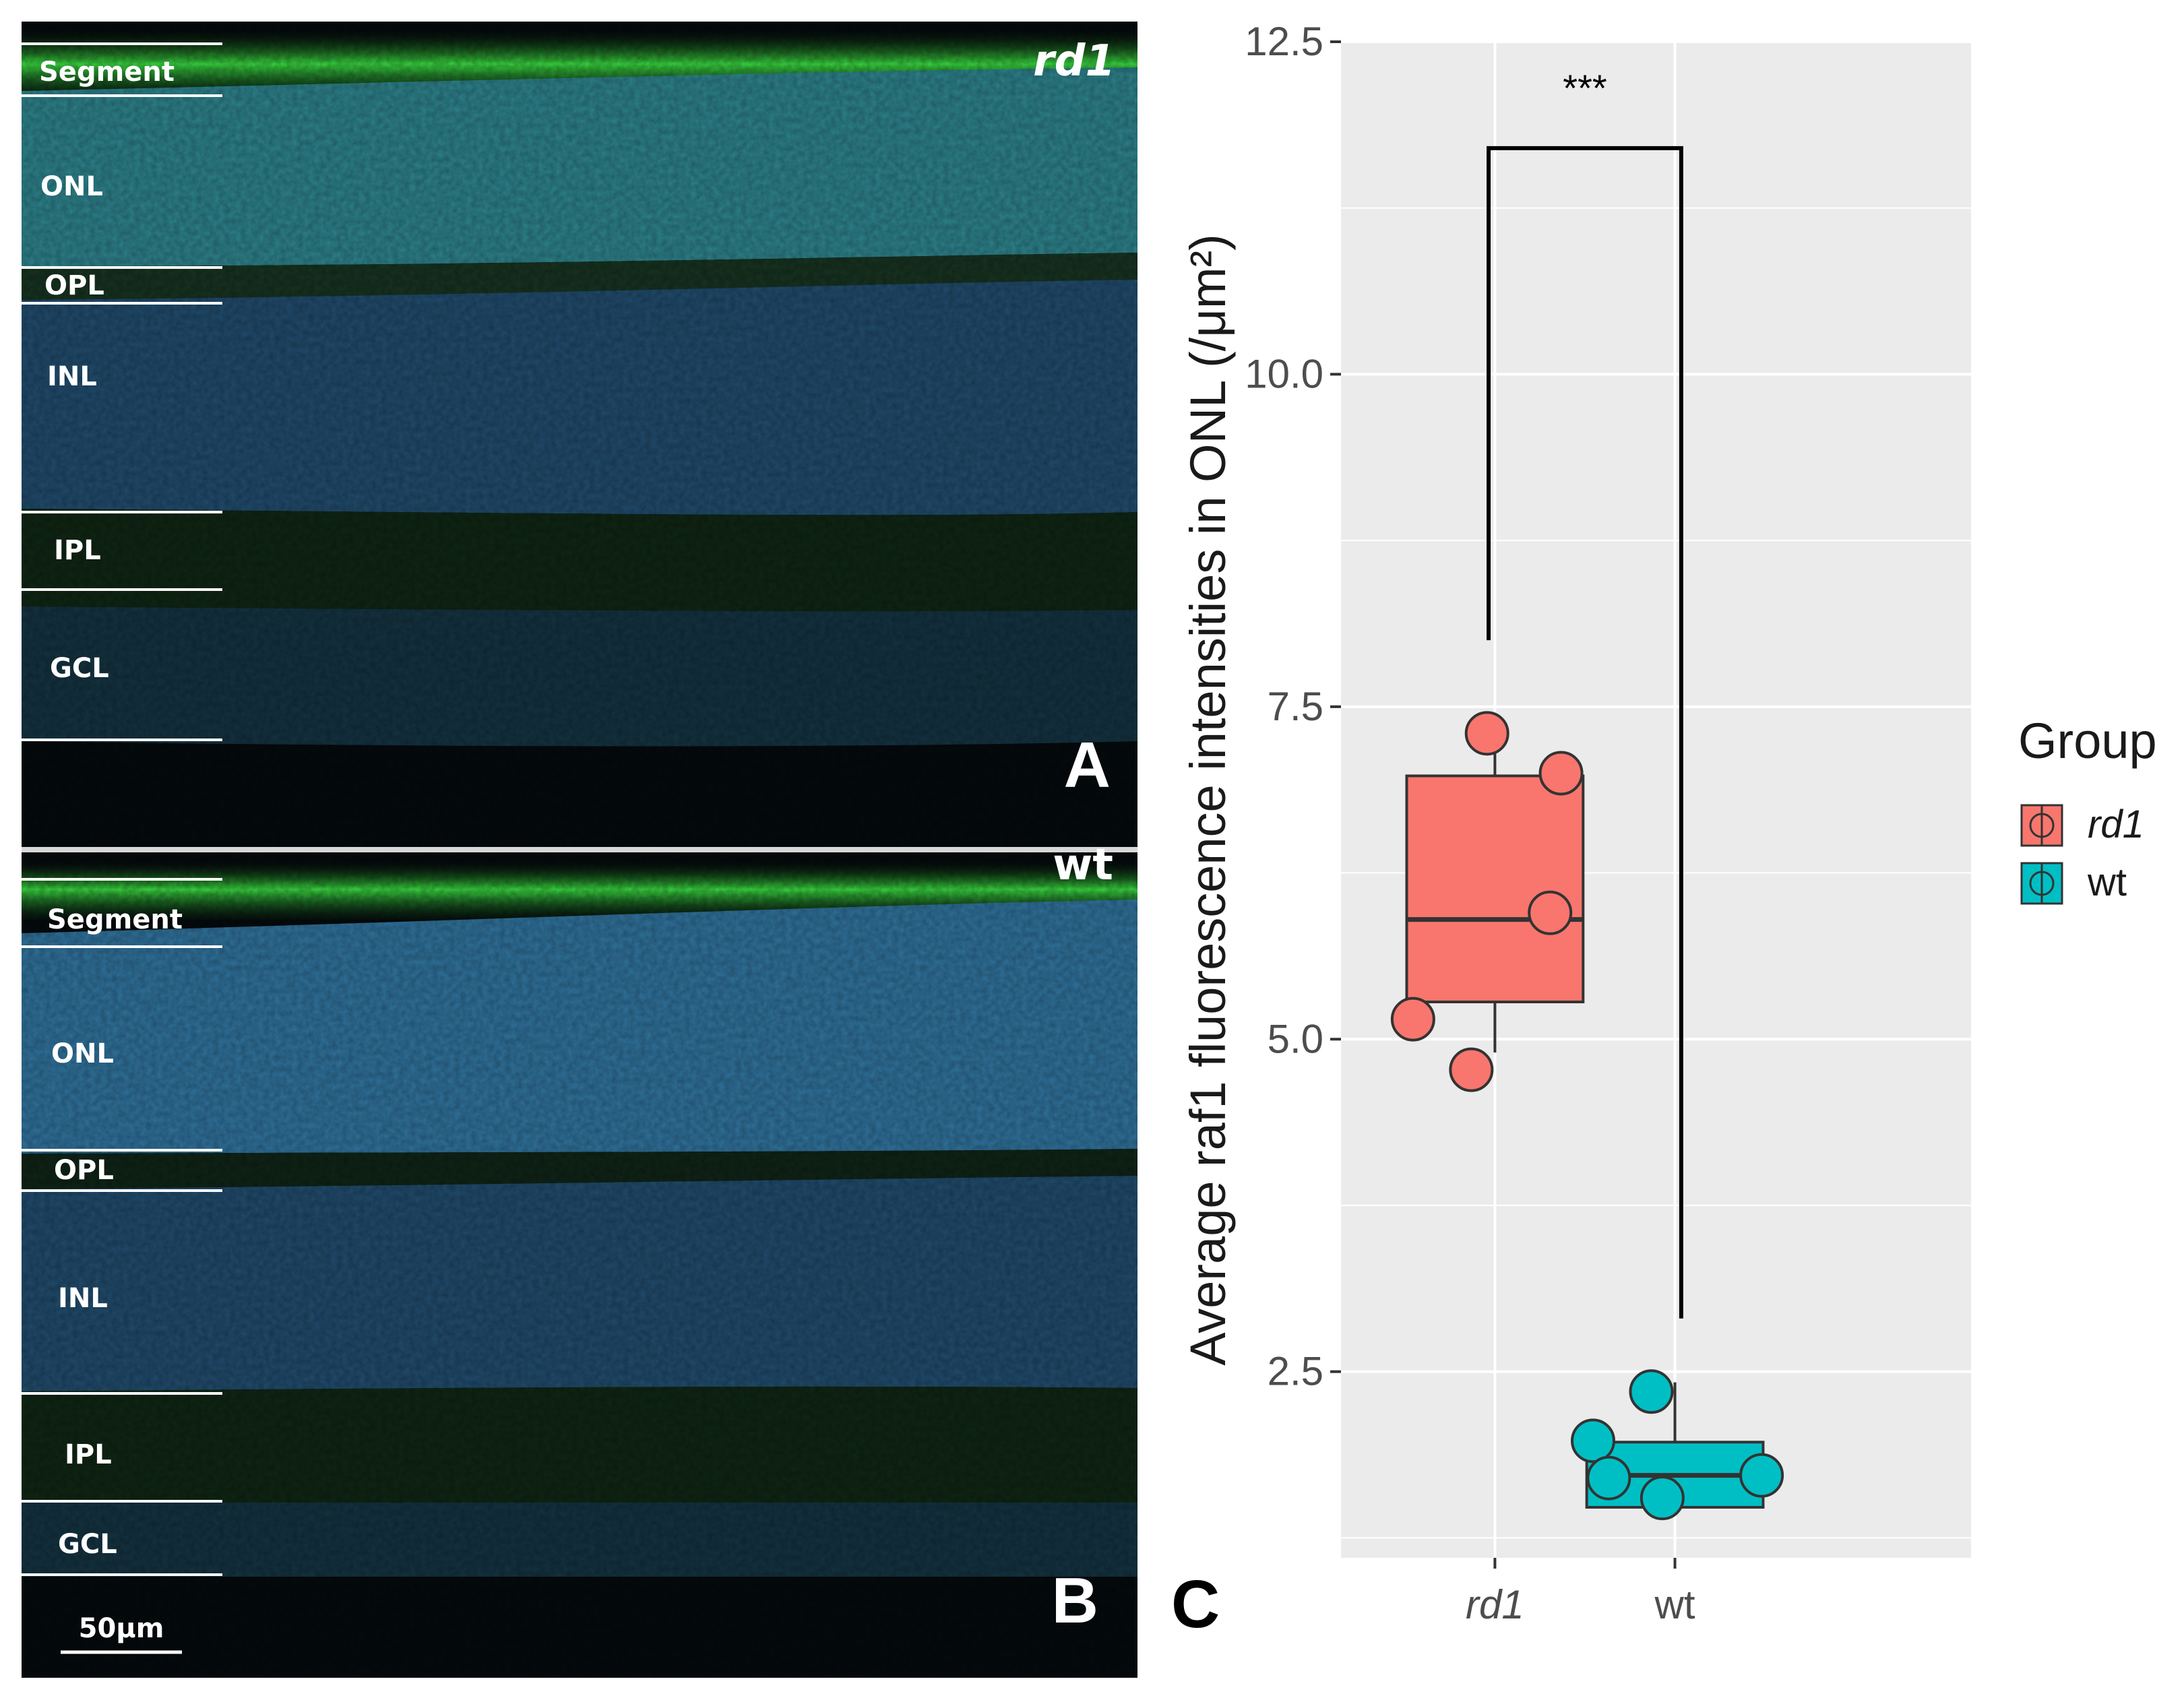 Image resolution: width=2184 pixels, height=1700 pixels. What do you see at coordinates (1087, 765) in the screenshot?
I see `panel-a-letter: A` at bounding box center [1087, 765].